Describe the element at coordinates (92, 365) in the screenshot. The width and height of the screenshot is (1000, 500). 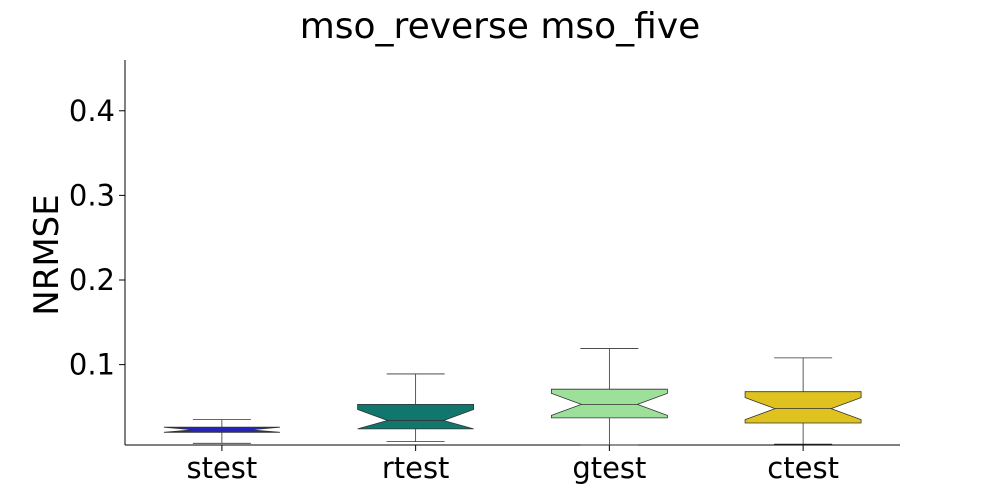
I see `y-tick-label: 0.1` at that location.